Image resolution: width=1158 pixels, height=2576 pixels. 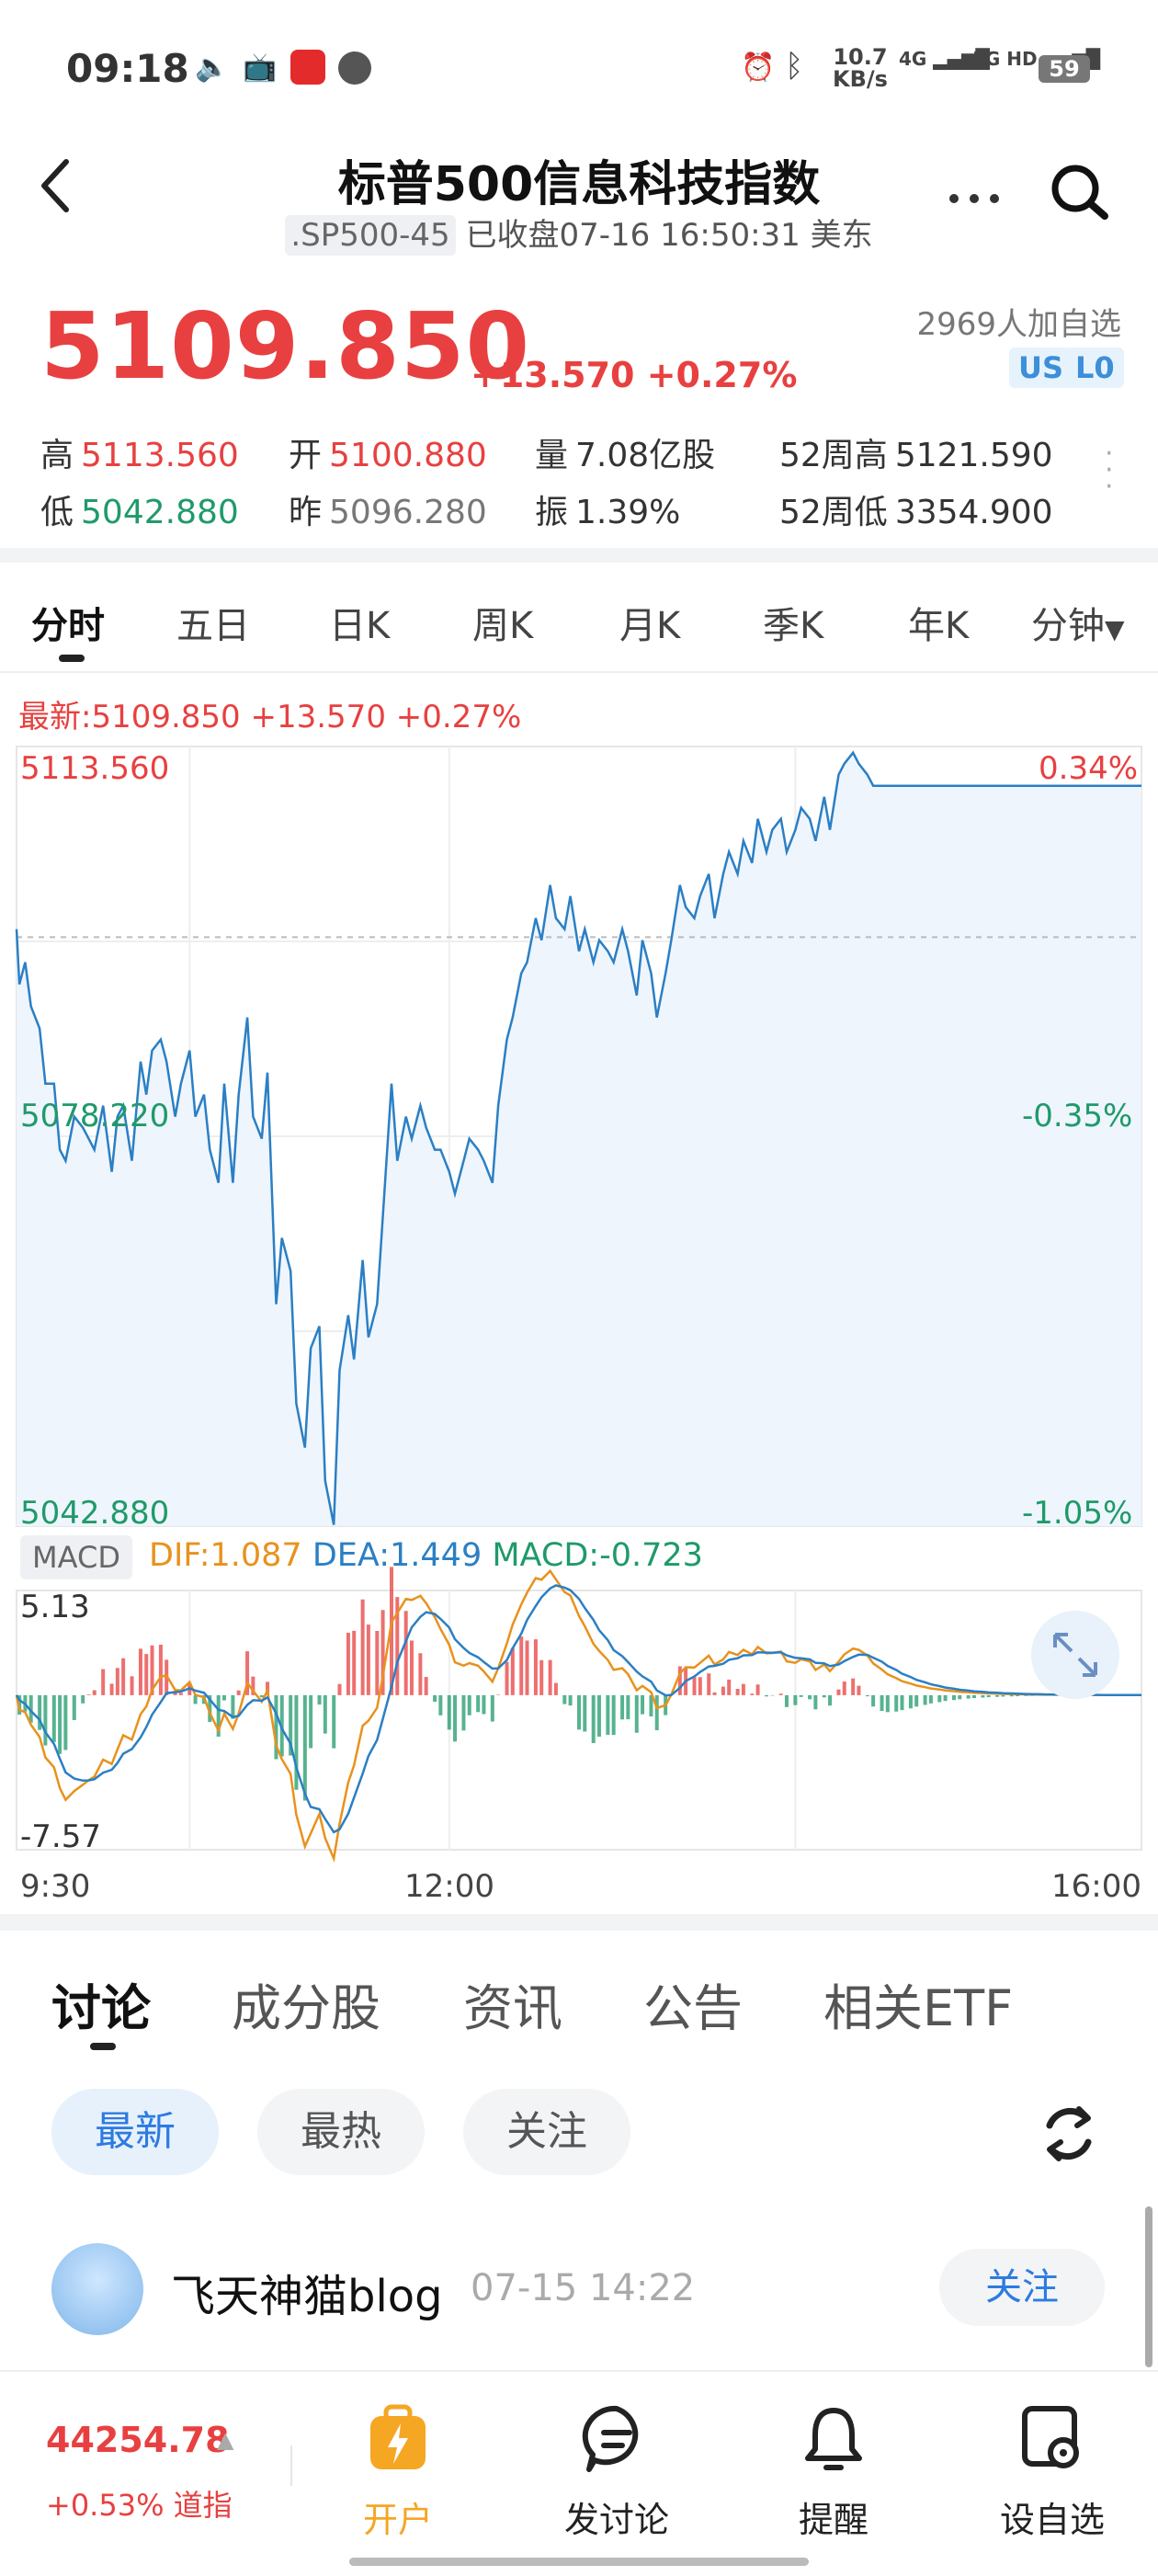 What do you see at coordinates (260, 67) in the screenshot?
I see `tv-icon: 📺` at bounding box center [260, 67].